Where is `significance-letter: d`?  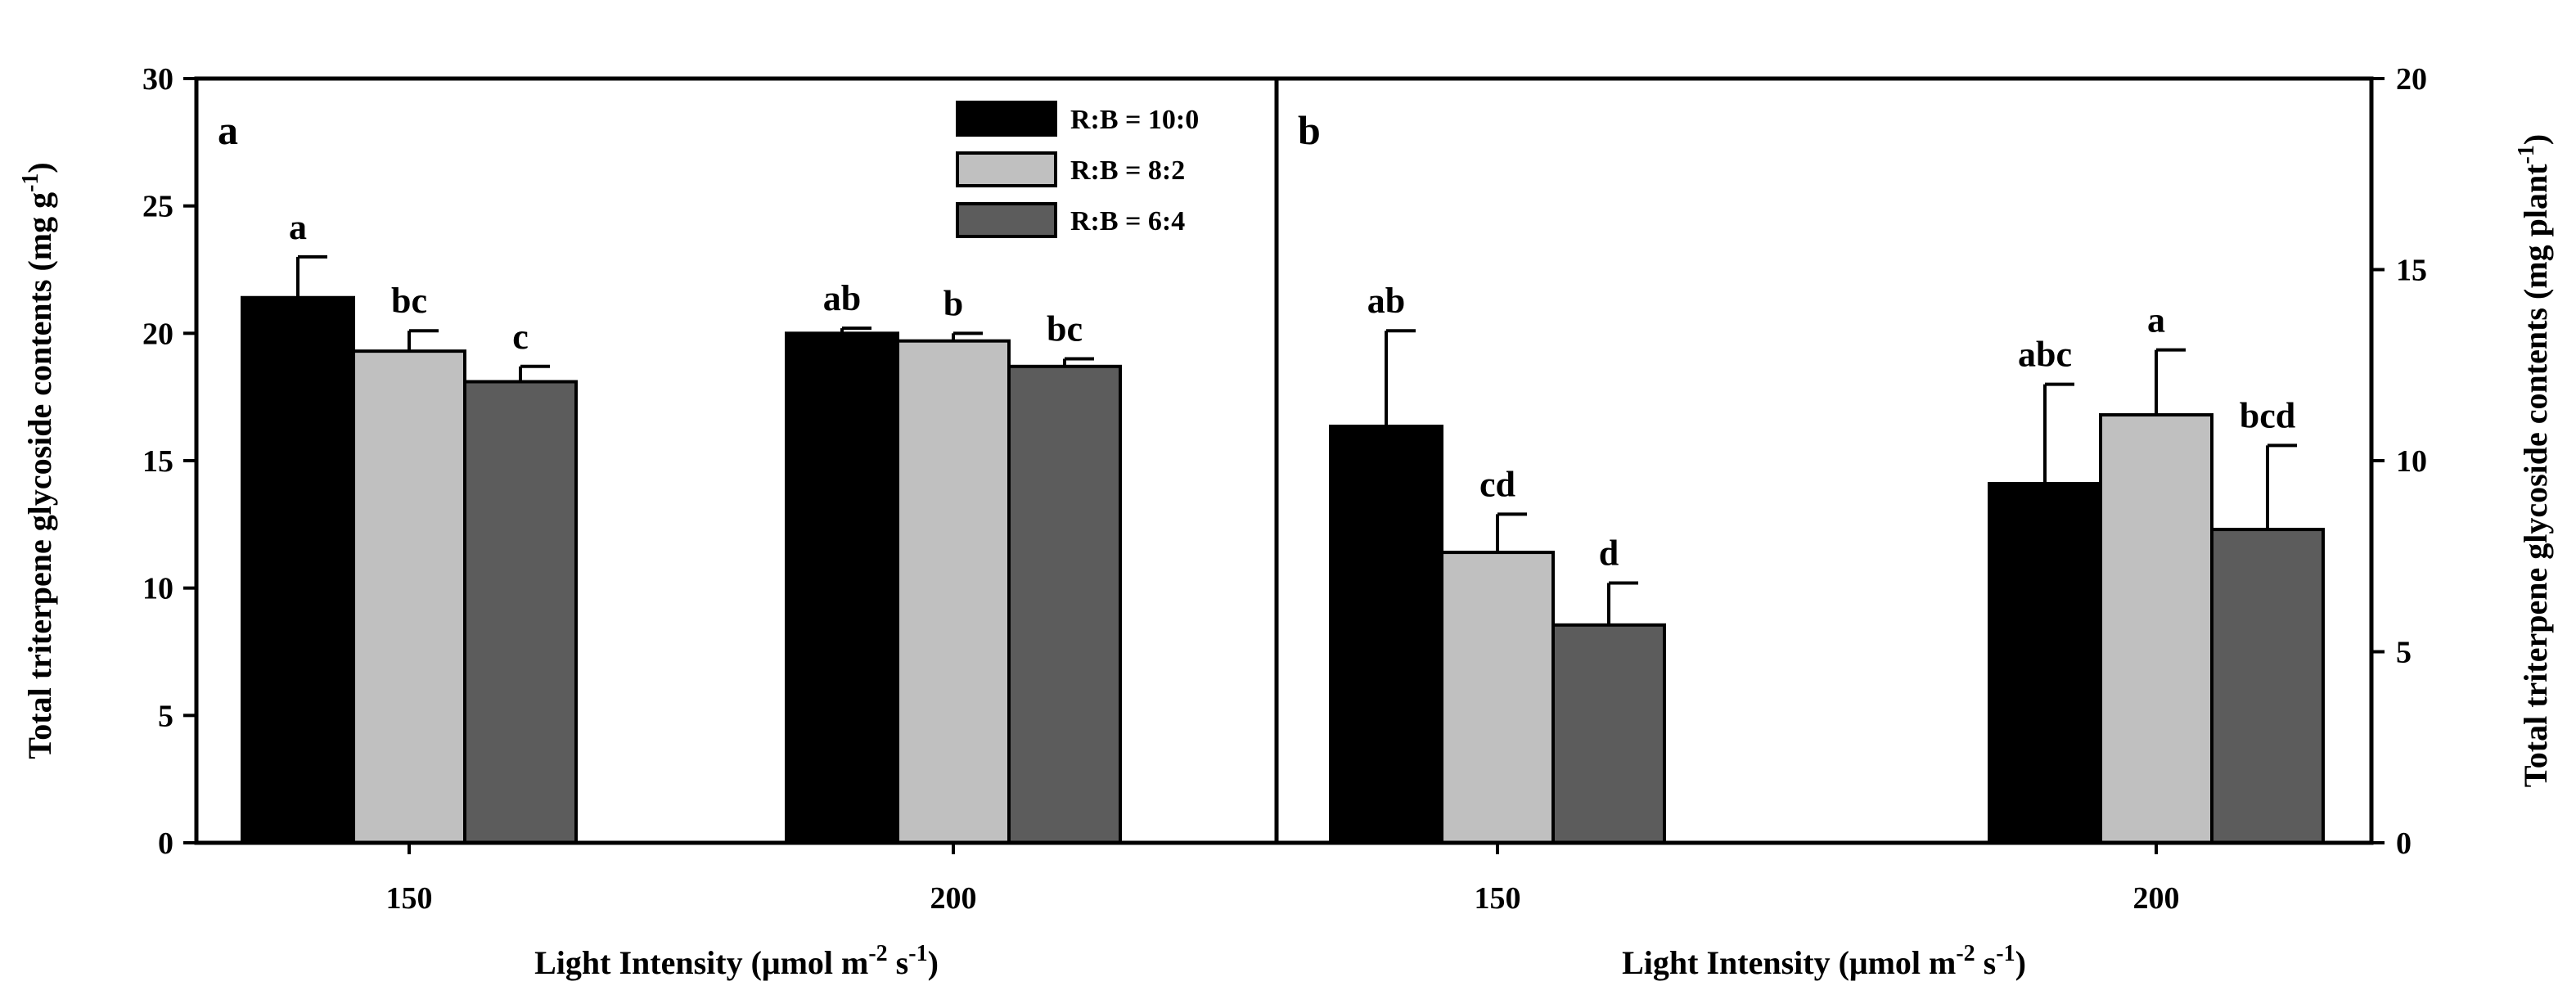
significance-letter: d is located at coordinates (1609, 553).